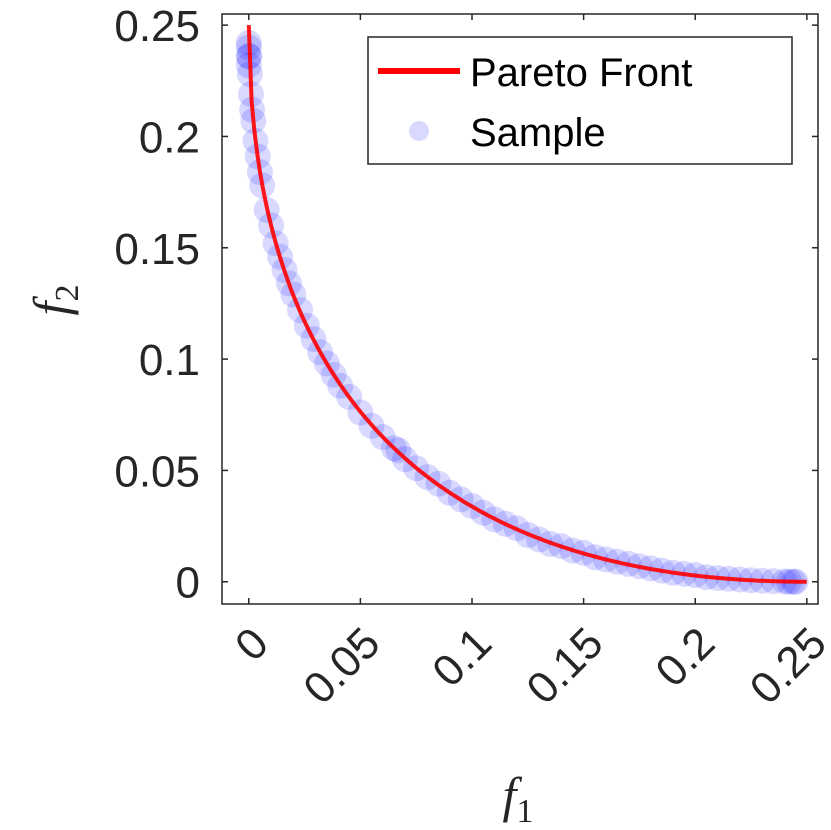 The height and width of the screenshot is (830, 831). I want to click on y-tick-label: 0.15, so click(157, 249).